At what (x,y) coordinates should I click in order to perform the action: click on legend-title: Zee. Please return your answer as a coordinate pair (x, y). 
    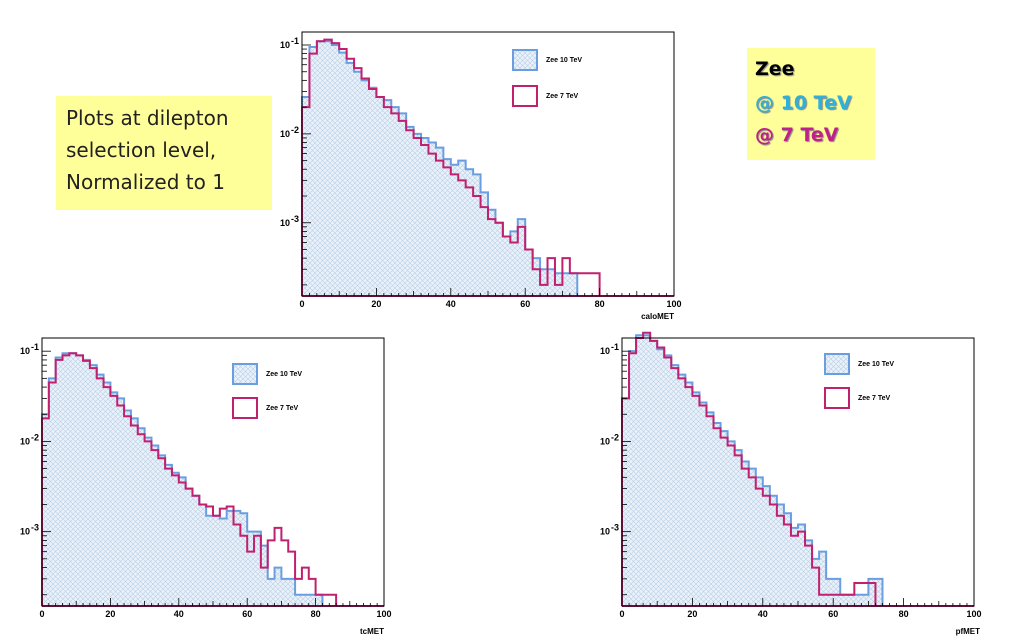
    Looking at the image, I should click on (775, 69).